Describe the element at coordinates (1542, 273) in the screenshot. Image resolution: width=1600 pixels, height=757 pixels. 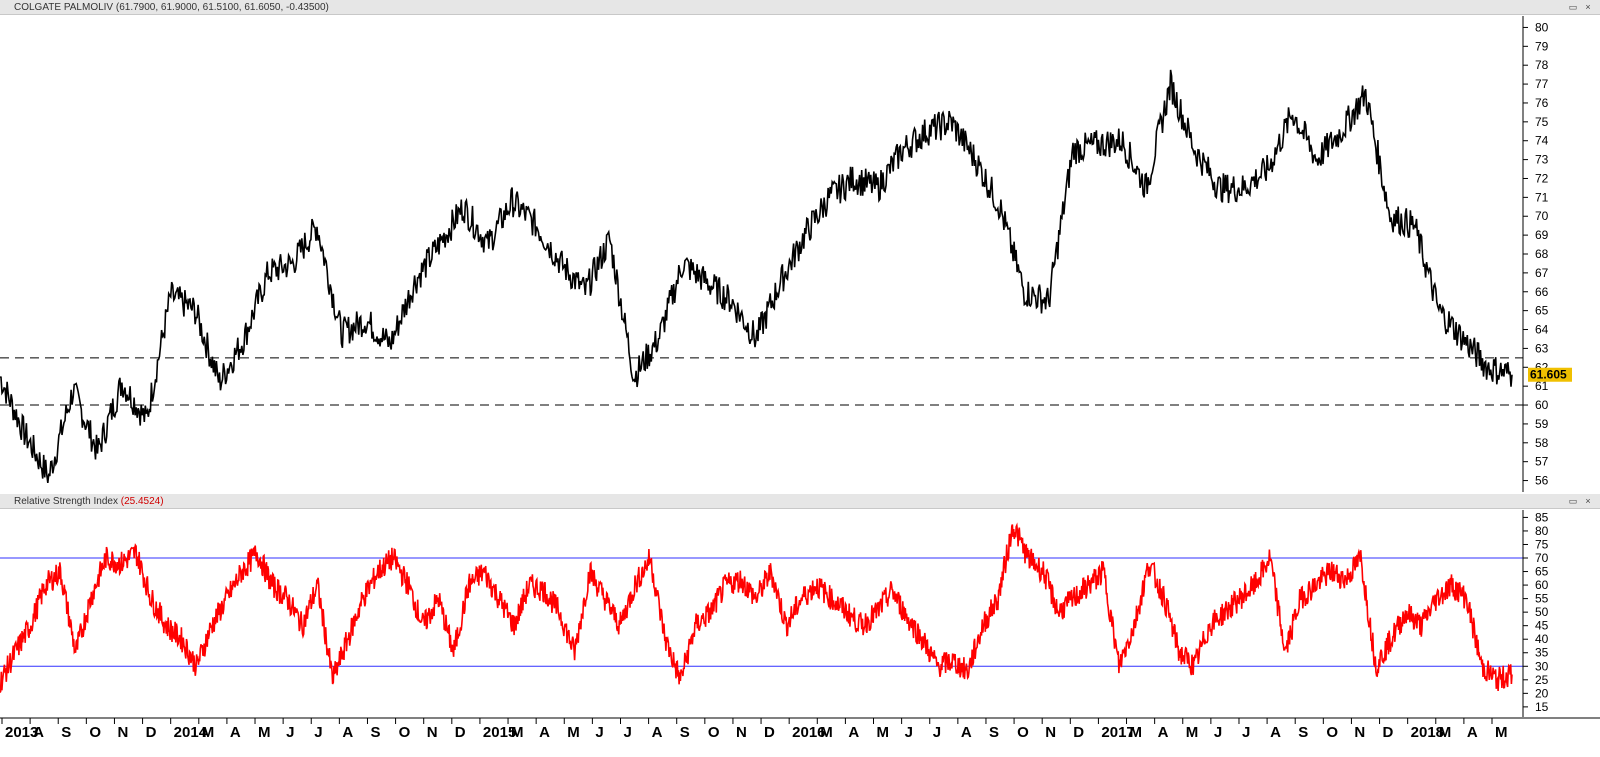
I see `price-tick-label: 67` at that location.